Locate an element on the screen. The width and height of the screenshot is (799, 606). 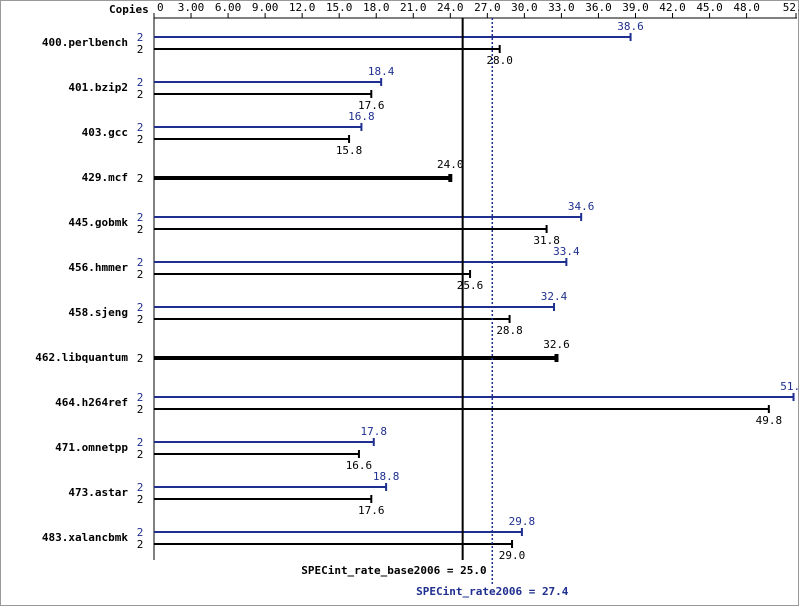
x-tick-label: 42.0 is located at coordinates (672, 7).